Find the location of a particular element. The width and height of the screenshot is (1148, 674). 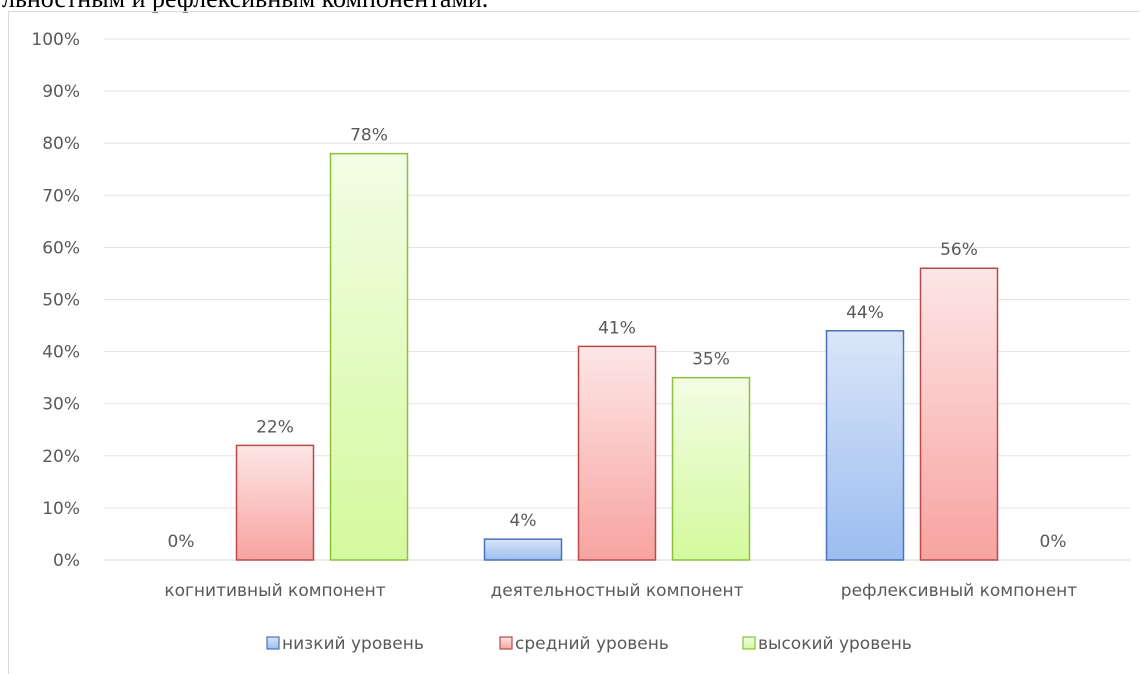

category-label: когнитивный компонент is located at coordinates (274, 591).